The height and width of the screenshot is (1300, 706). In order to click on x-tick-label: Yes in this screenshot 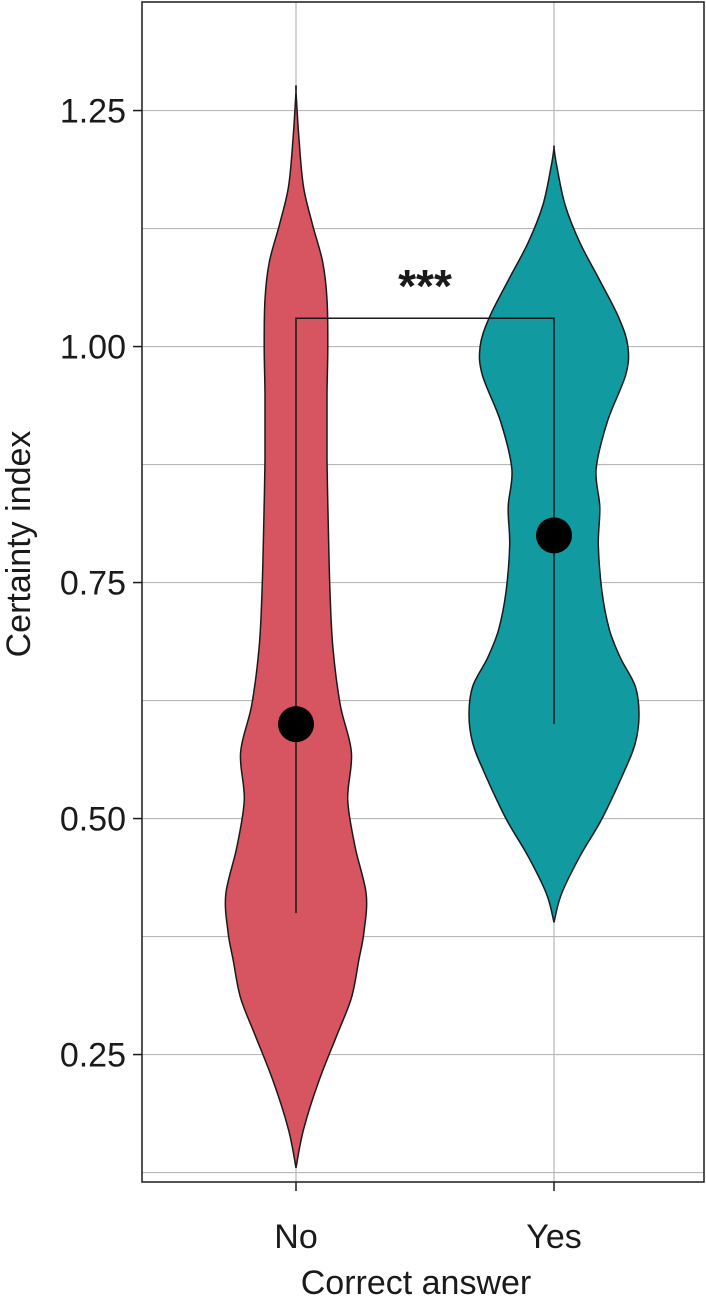, I will do `click(553, 1237)`.